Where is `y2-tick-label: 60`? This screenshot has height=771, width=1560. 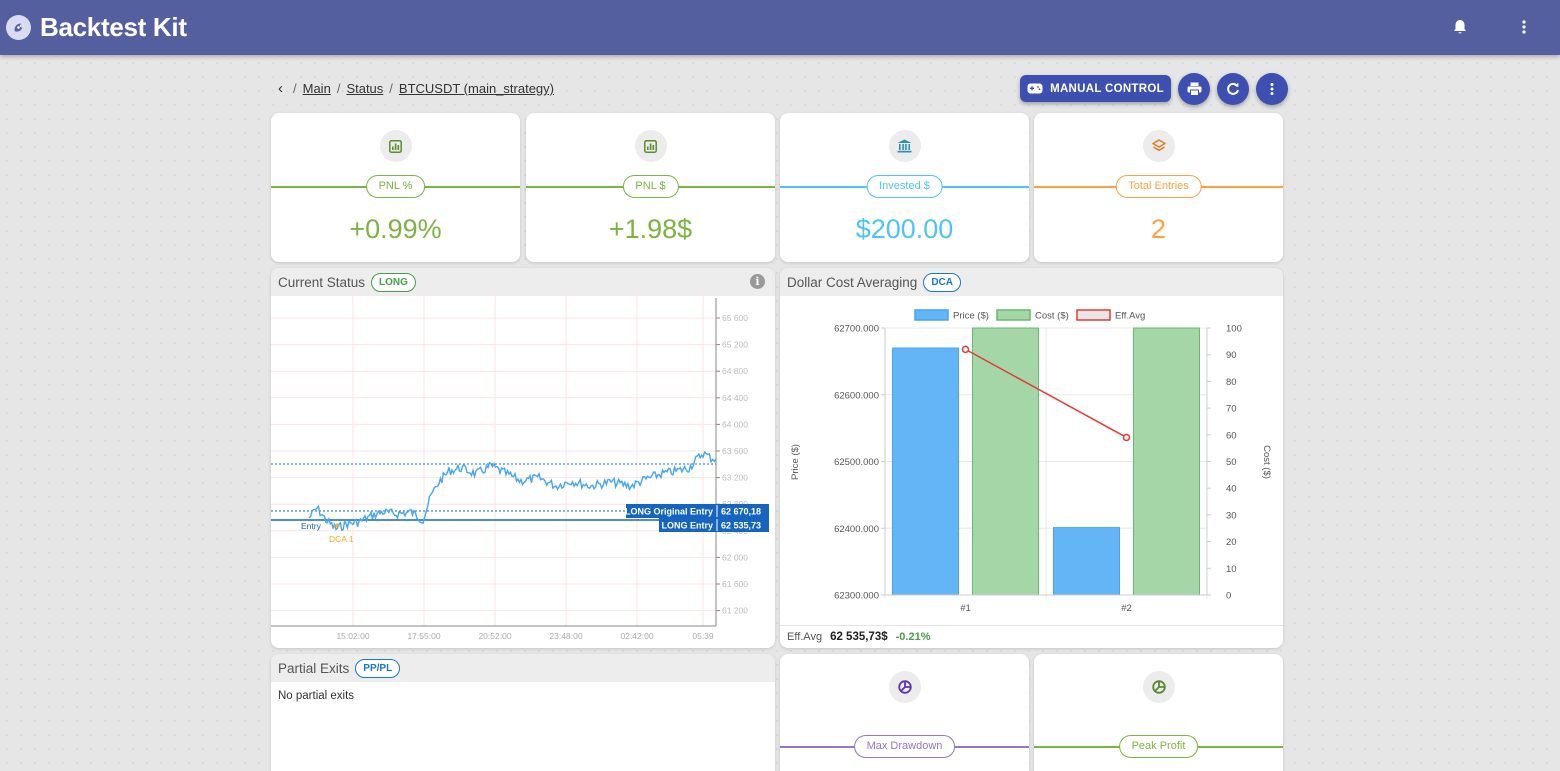 y2-tick-label: 60 is located at coordinates (1231, 435).